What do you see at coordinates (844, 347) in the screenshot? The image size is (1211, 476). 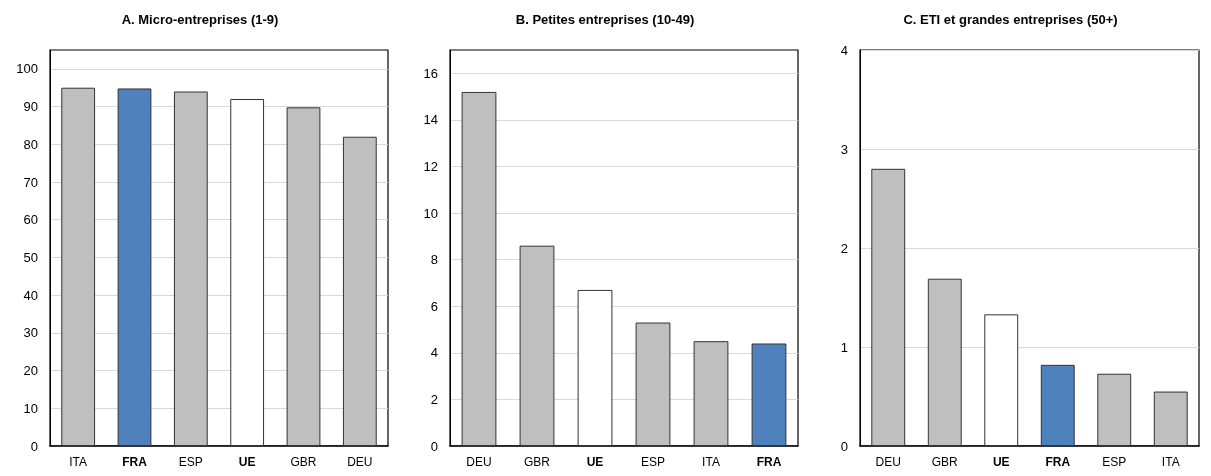 I see `y-tick-label: 1` at bounding box center [844, 347].